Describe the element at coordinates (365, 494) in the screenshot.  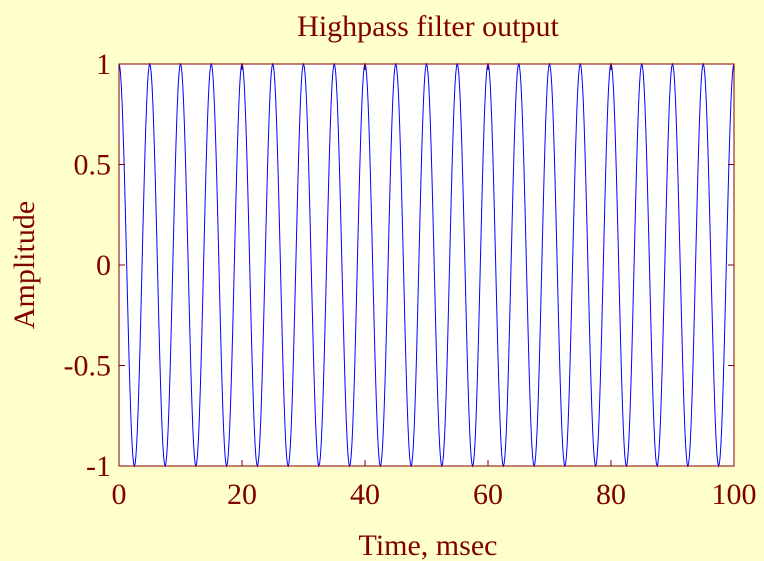
I see `x-tick-label: 40` at that location.